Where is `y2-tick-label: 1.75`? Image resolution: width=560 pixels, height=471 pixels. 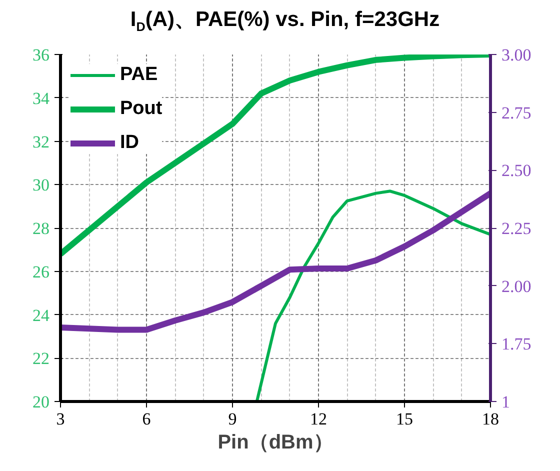 y2-tick-label: 1.75 is located at coordinates (517, 344).